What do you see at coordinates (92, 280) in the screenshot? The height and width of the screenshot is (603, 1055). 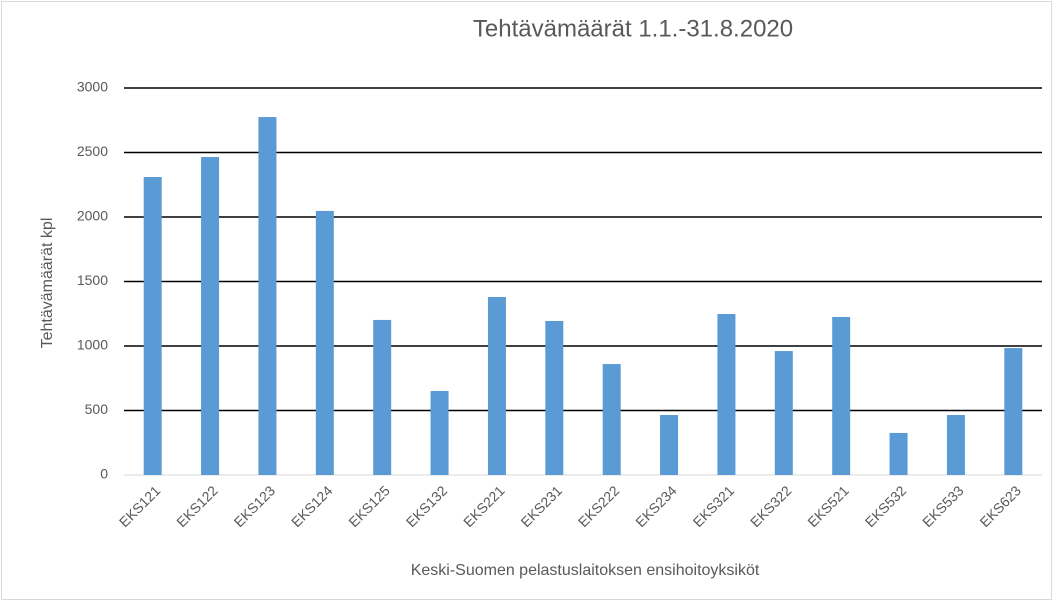 I see `y-tick-label: 1500` at bounding box center [92, 280].